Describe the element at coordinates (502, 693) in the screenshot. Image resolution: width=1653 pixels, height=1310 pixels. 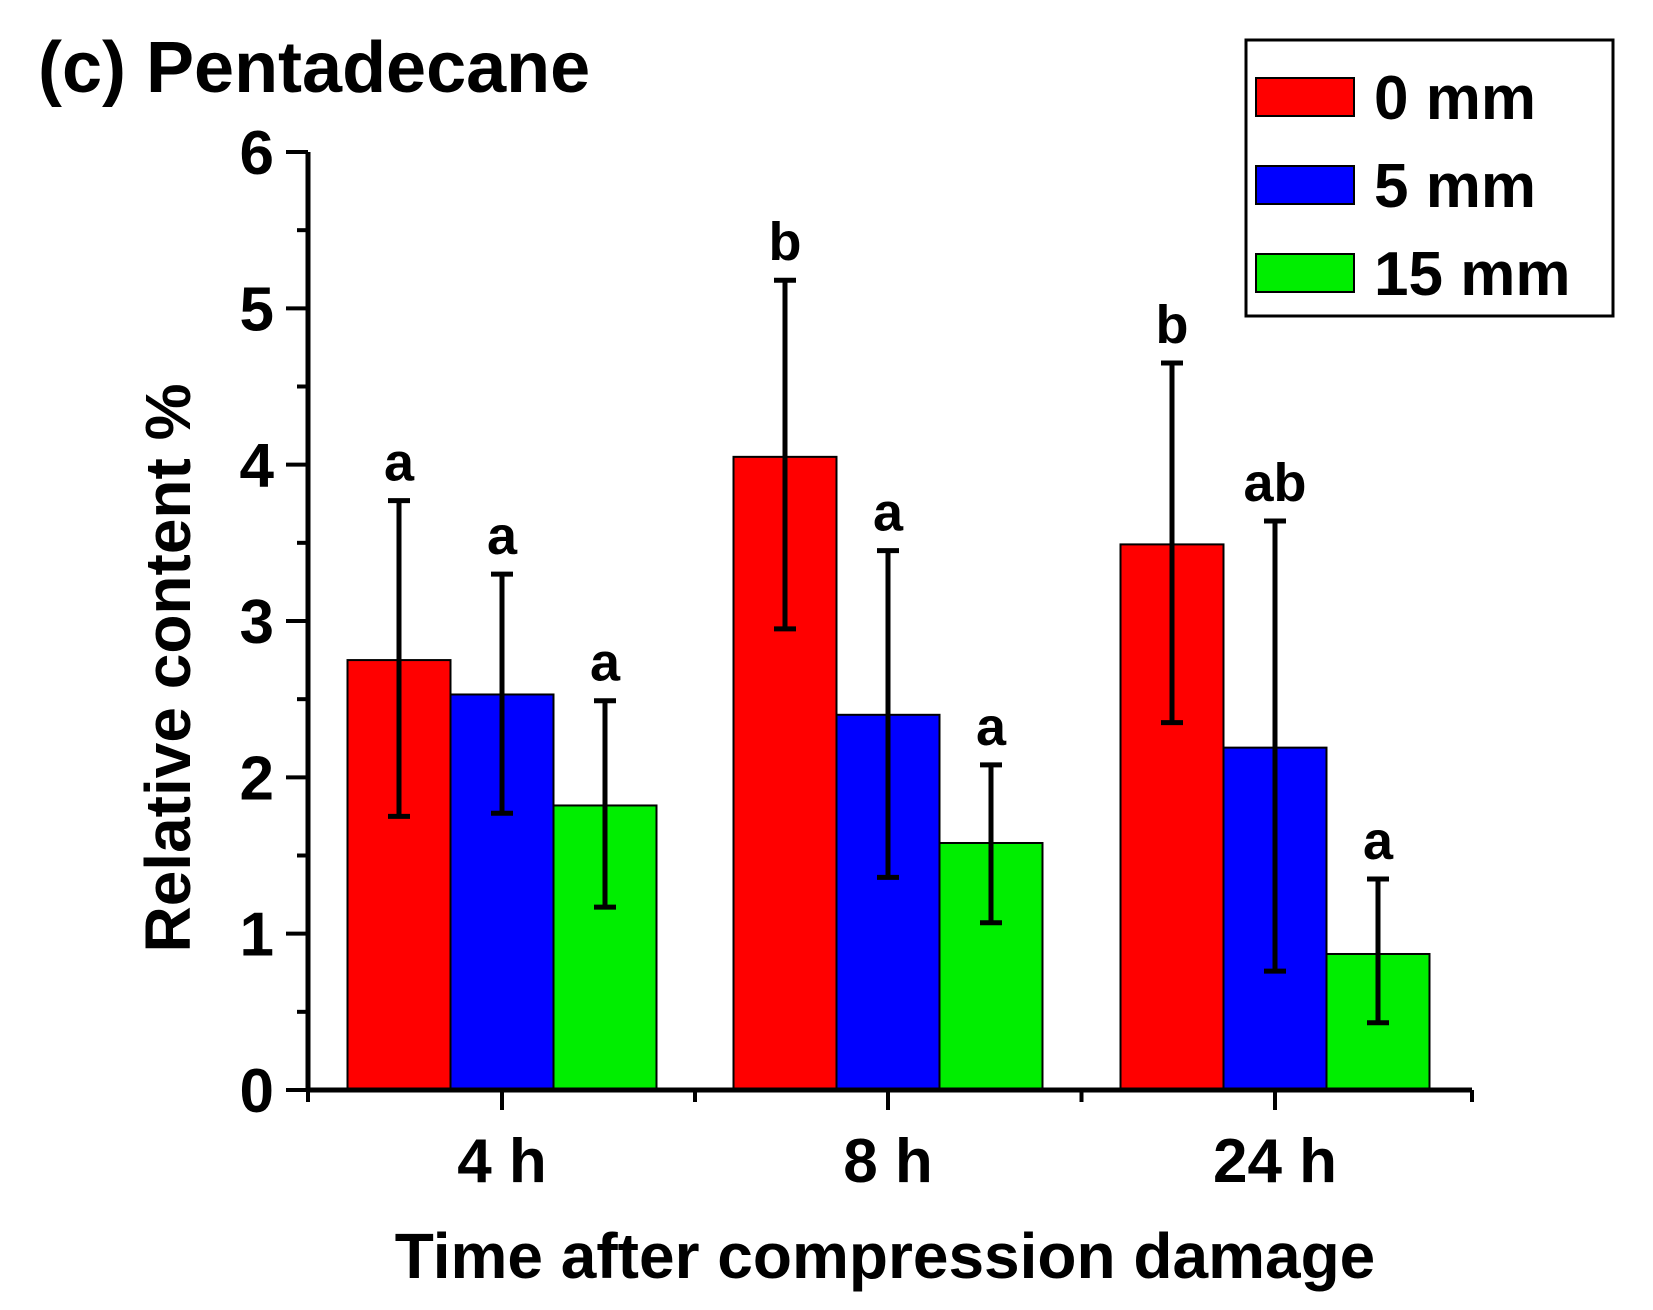
I see `error-bar-5mm-4h` at that location.